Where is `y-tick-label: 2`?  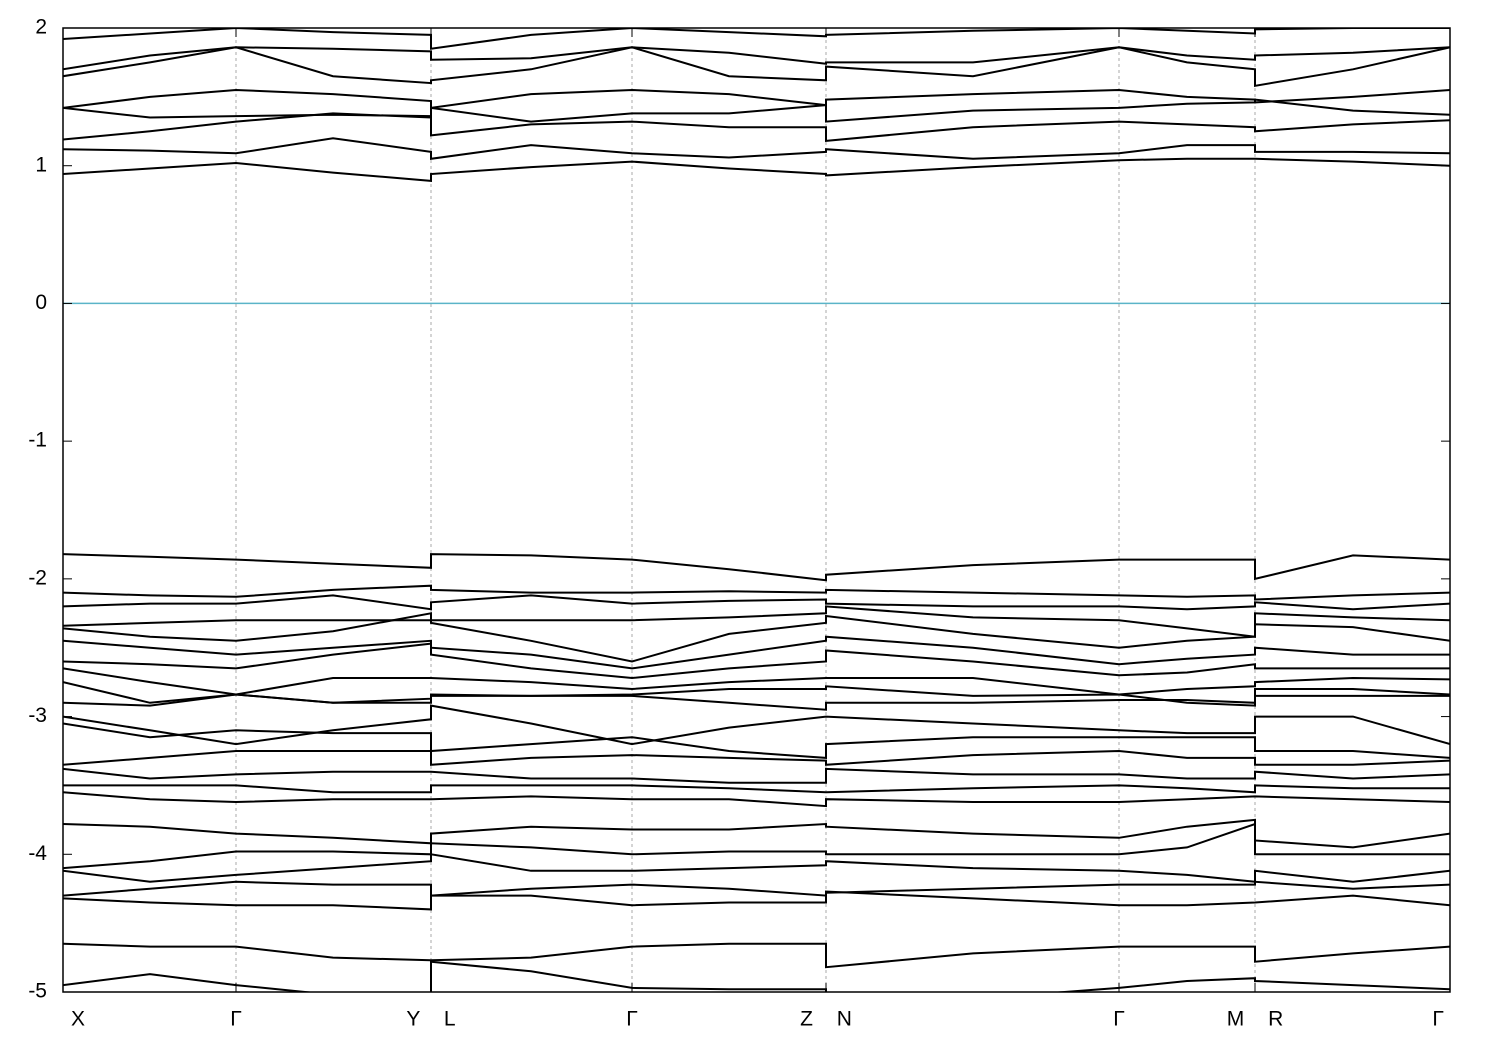
y-tick-label: 2 is located at coordinates (41, 27).